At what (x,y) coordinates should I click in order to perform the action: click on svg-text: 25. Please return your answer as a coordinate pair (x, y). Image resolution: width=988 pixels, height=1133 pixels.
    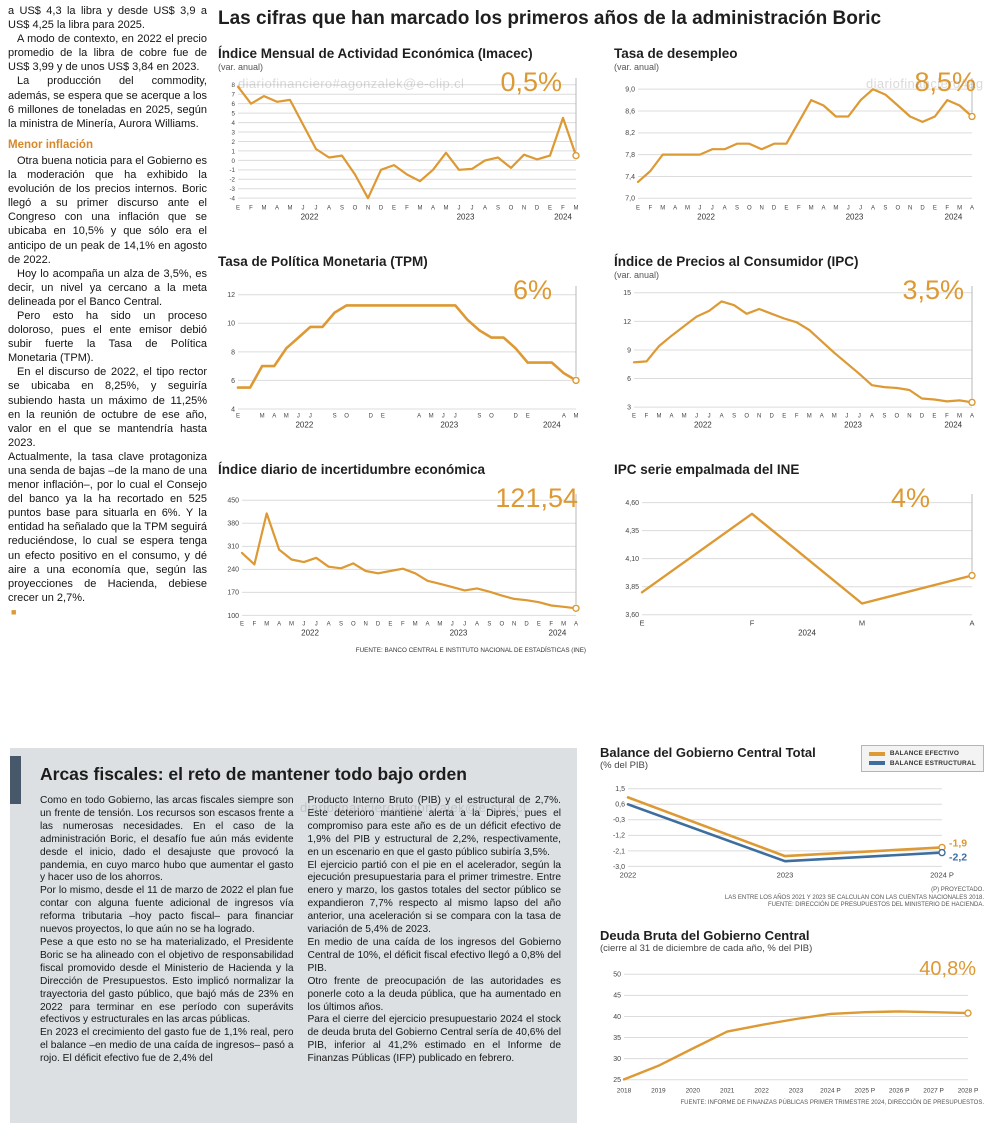
    Looking at the image, I should click on (617, 1080).